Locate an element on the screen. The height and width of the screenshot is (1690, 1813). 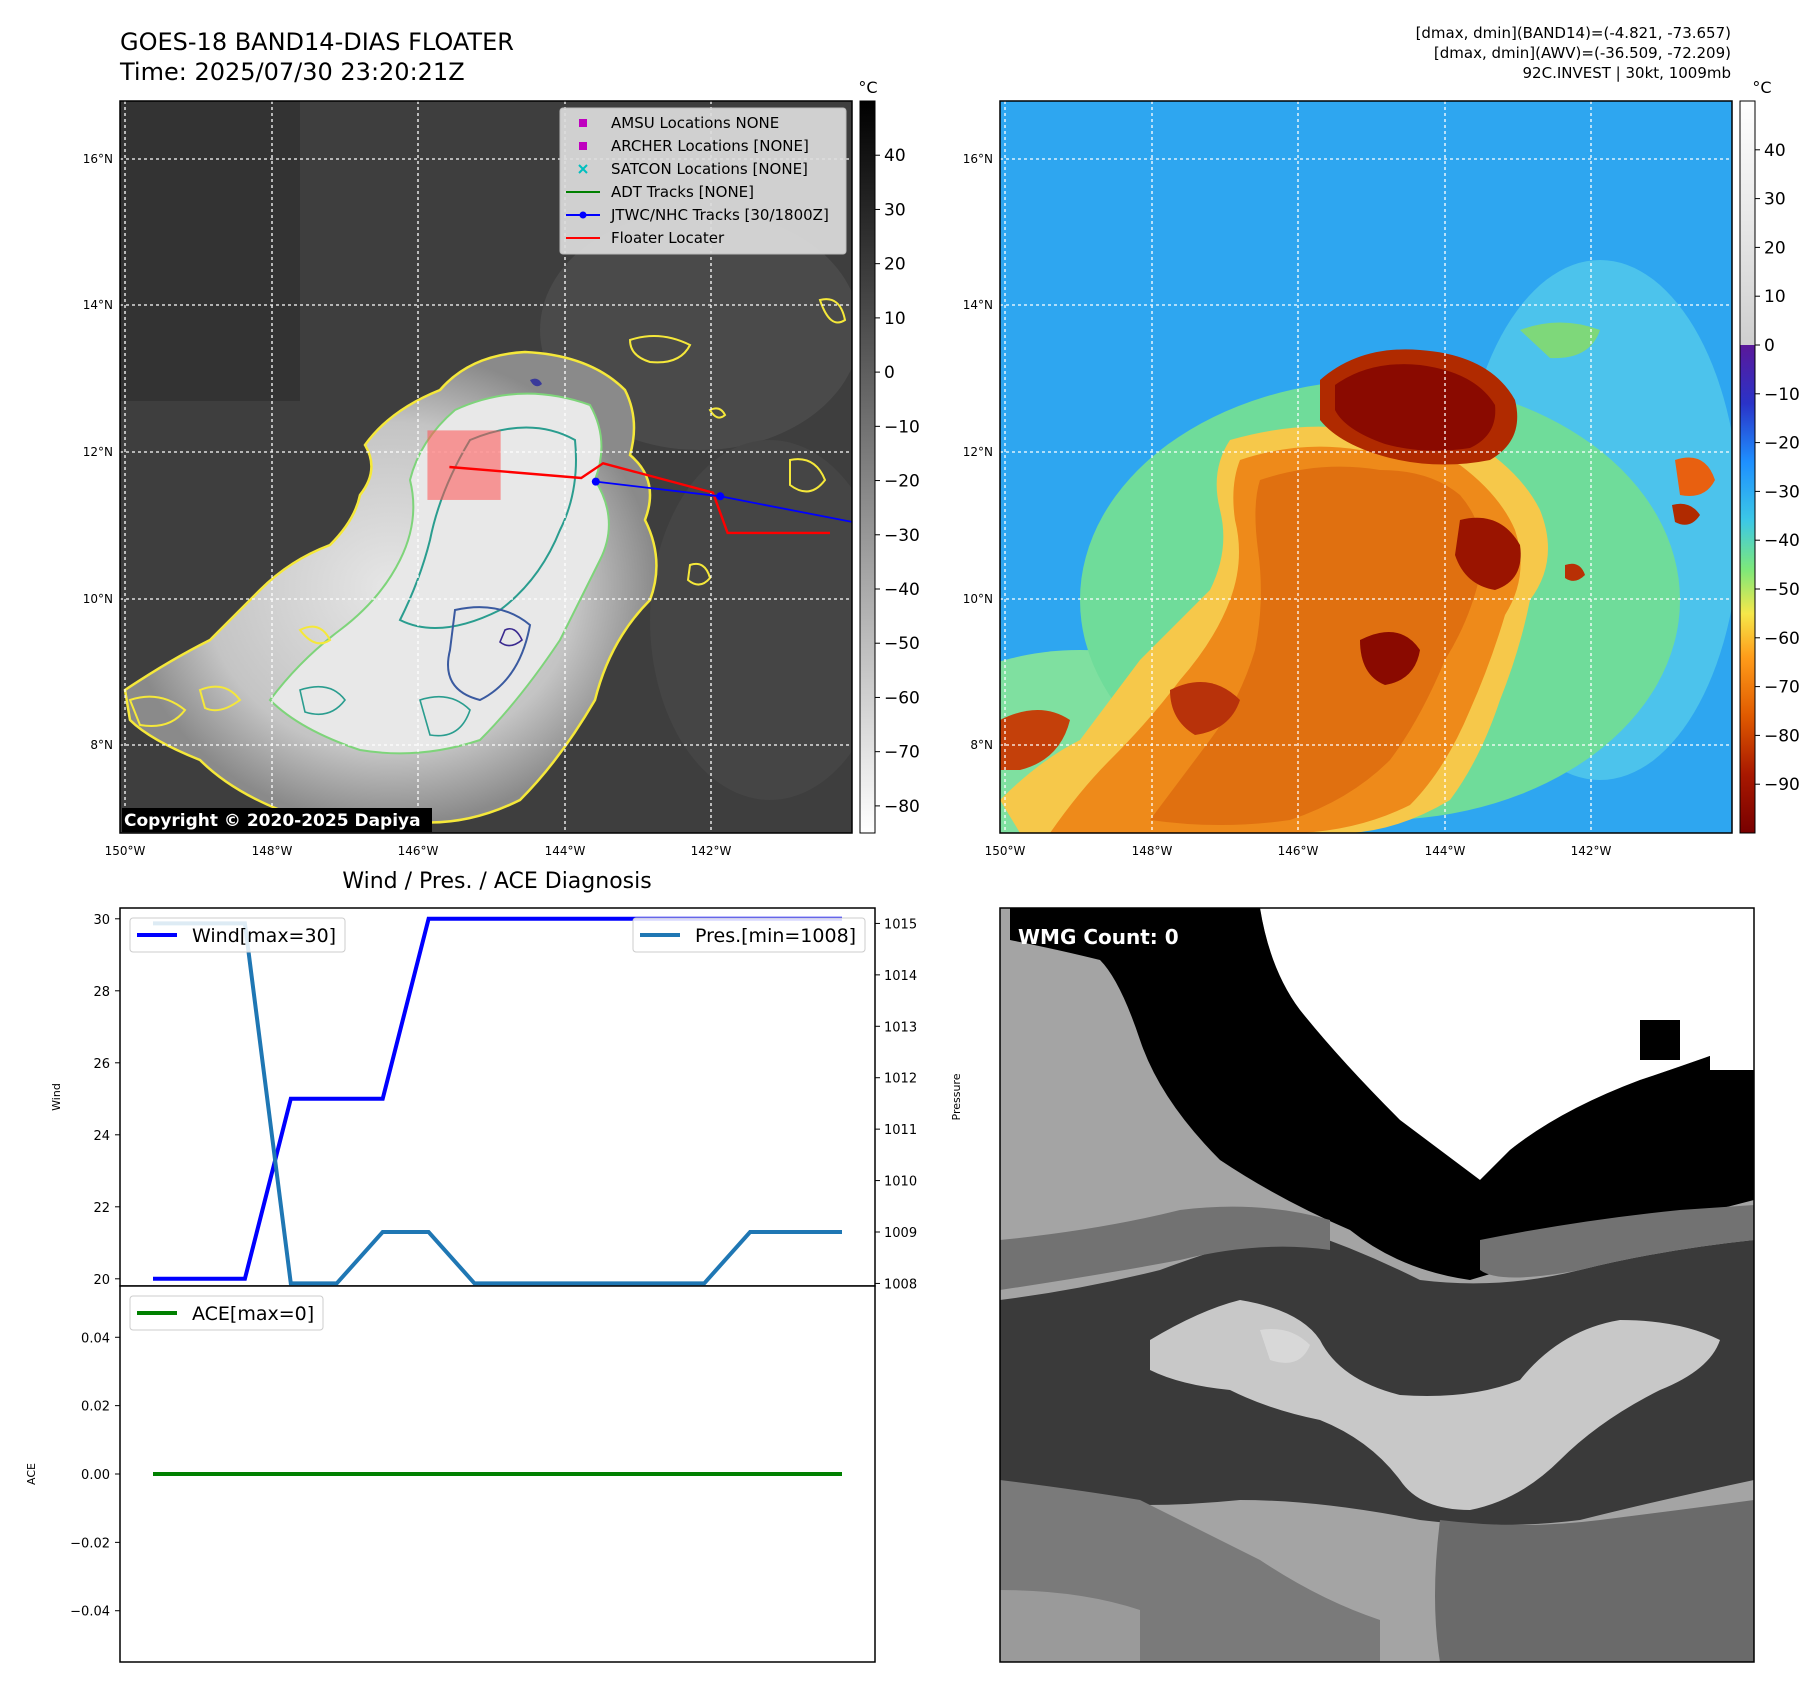
legend-entry: AMSU Locations NONE is located at coordinates (679, 123).